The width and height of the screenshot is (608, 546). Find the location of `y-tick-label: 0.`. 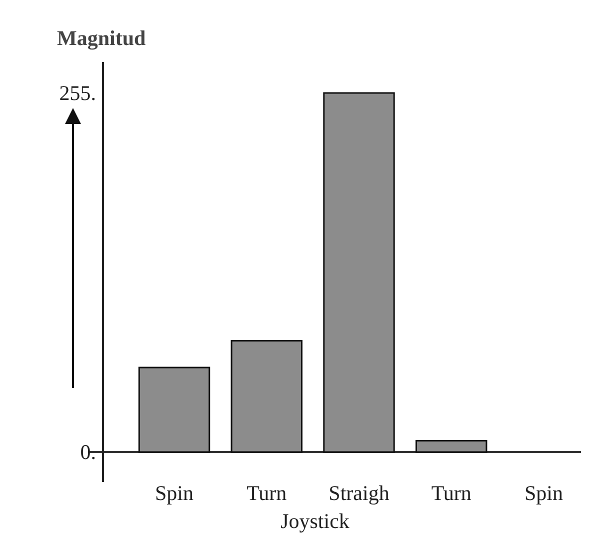

y-tick-label: 0. is located at coordinates (88, 452).